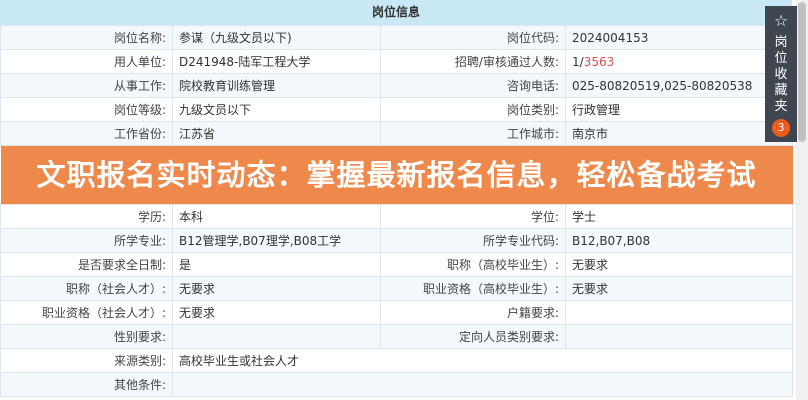  I want to click on table-row: 是否要求全日制: 是职称（高校毕业生）: 无要求, so click(396, 264).